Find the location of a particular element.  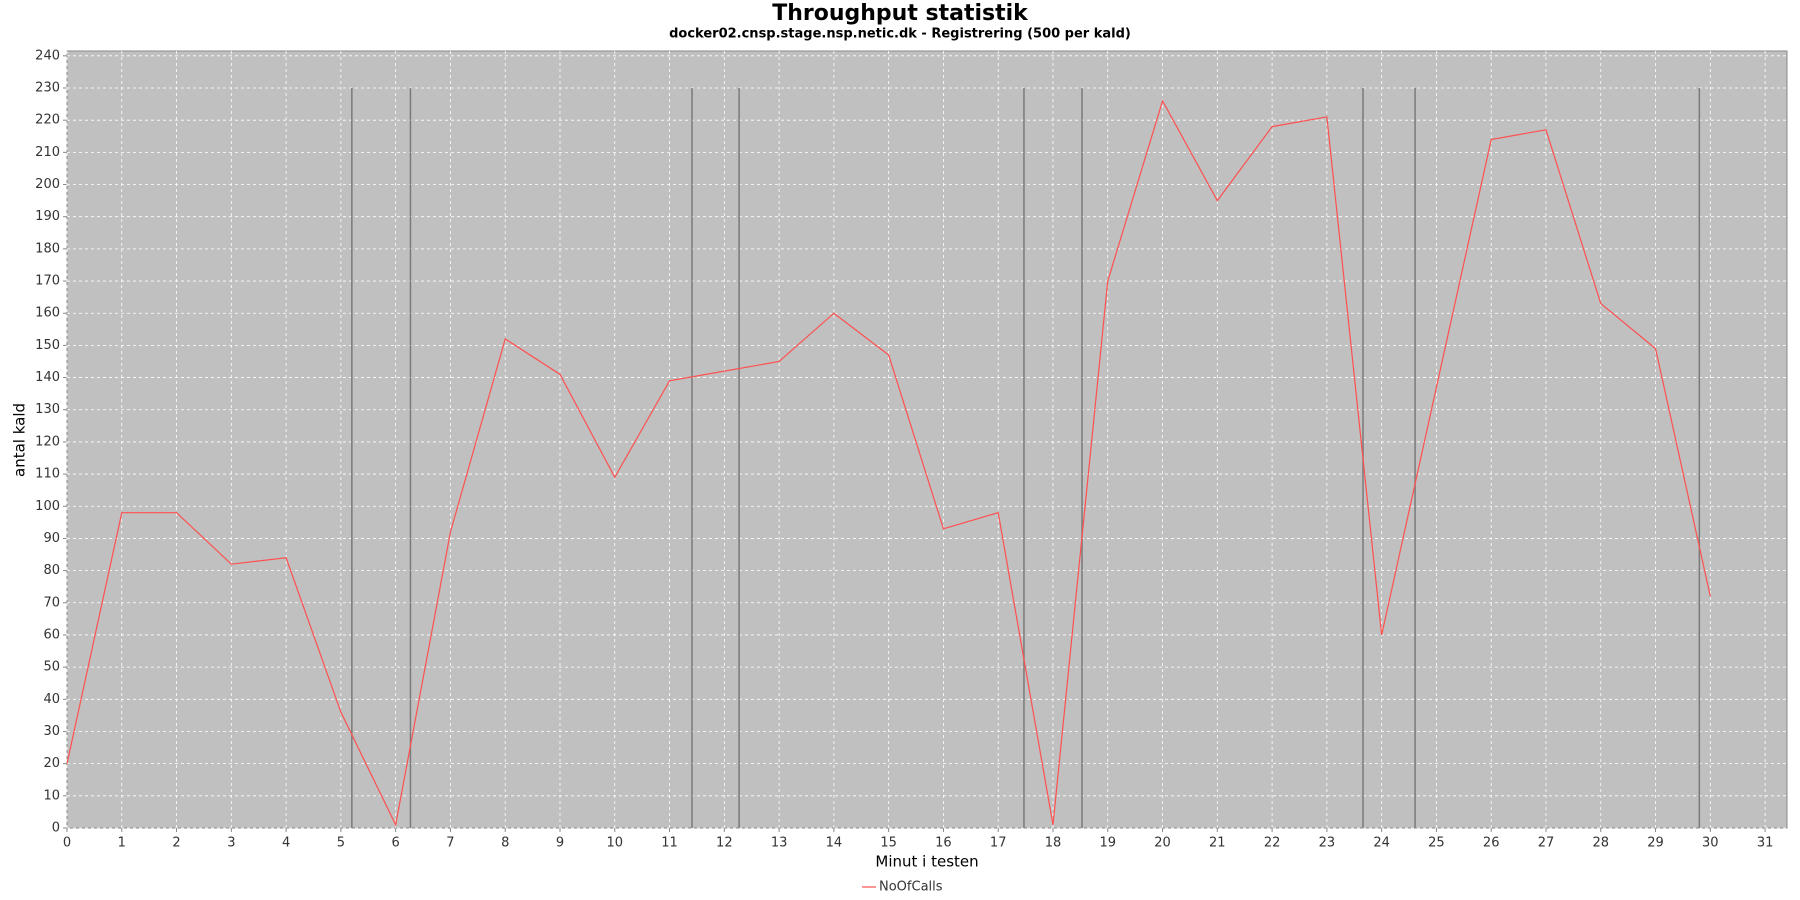

x-tick-label: 7 is located at coordinates (450, 843).